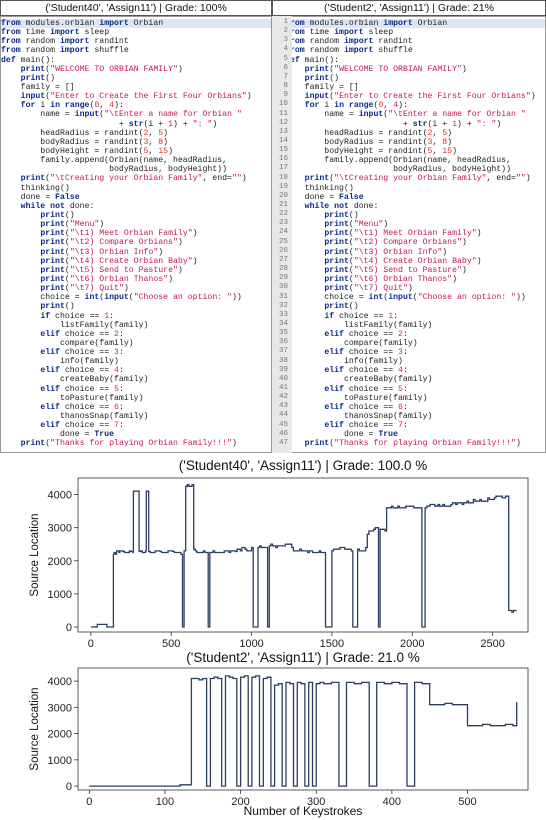 The height and width of the screenshot is (820, 546). I want to click on code-line: bodyHeight = randint(5, 15), so click(87, 151).